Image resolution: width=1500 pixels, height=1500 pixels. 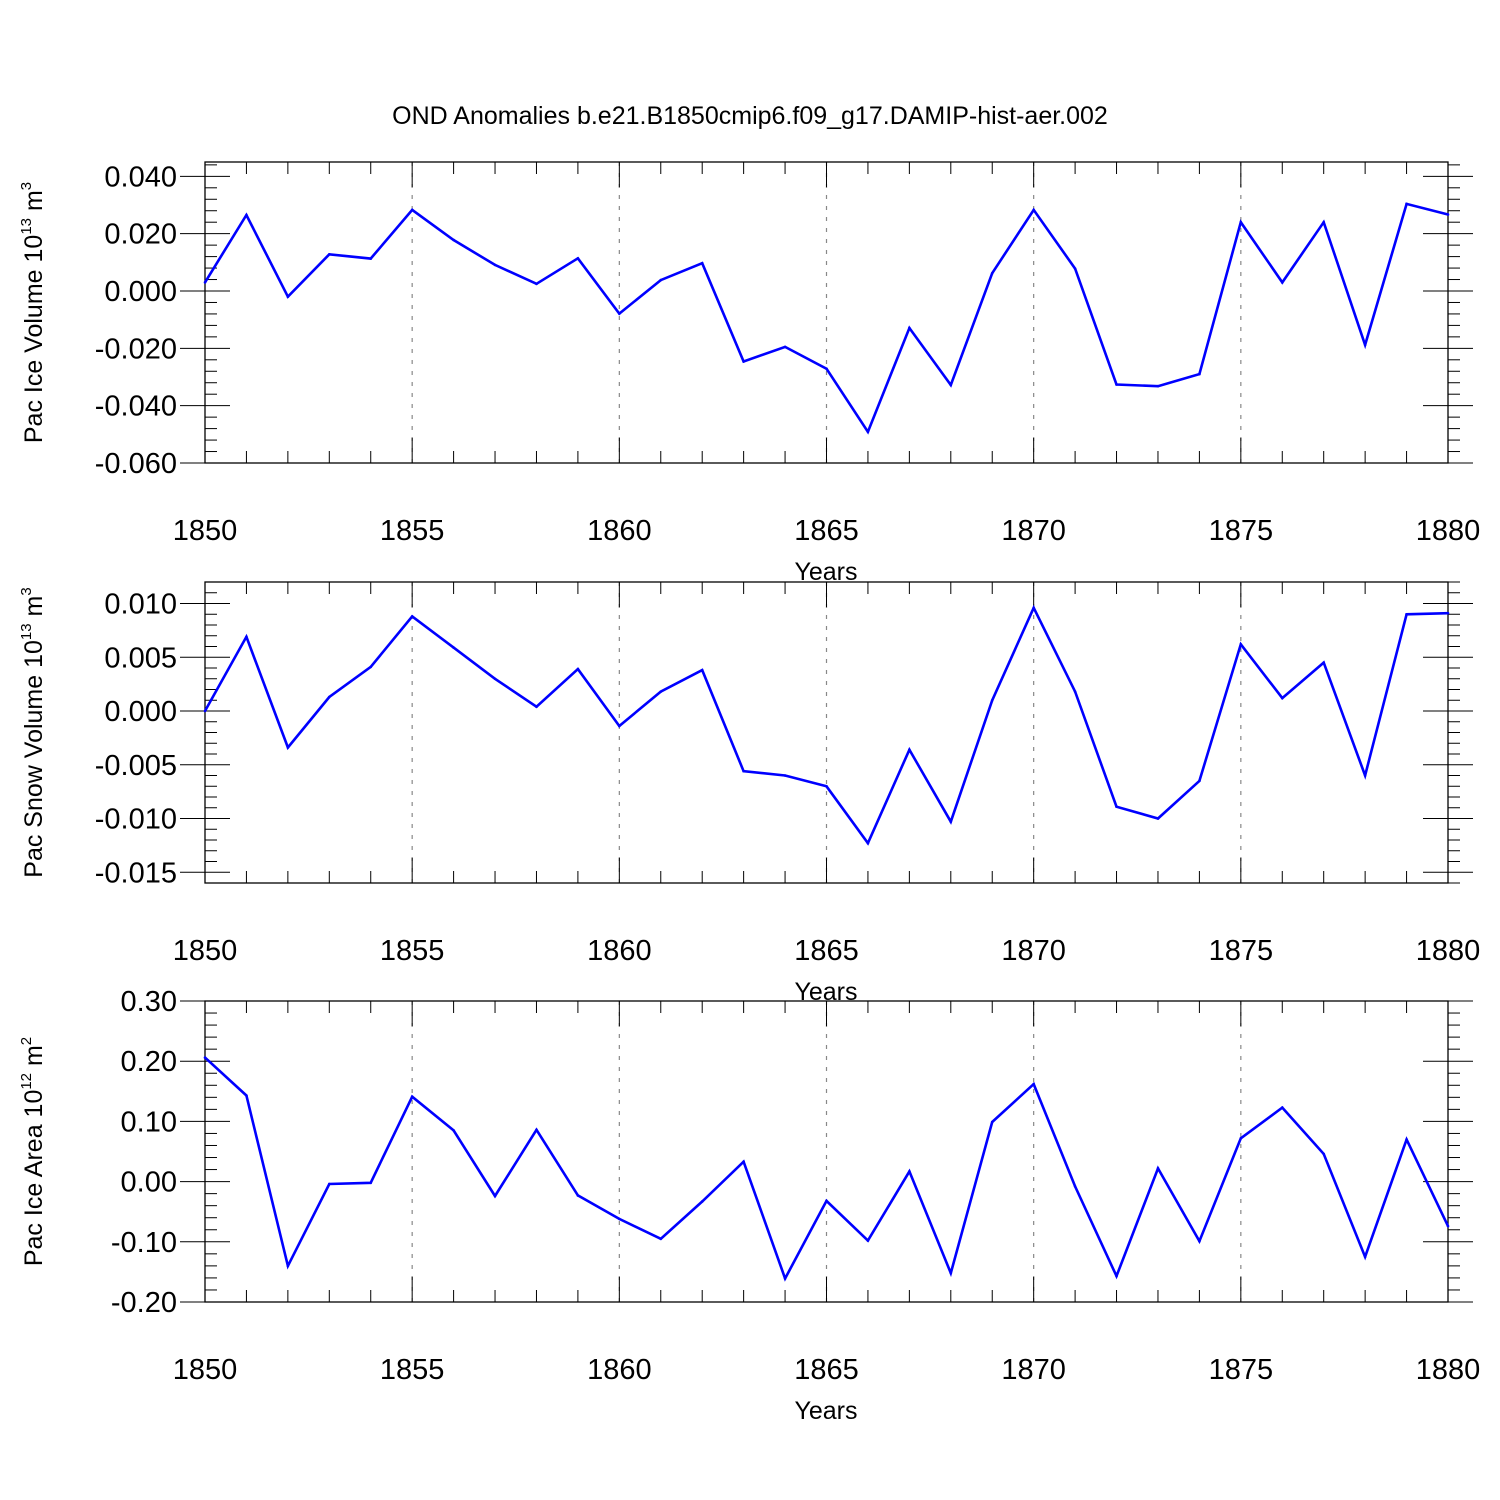 I want to click on ice-area-y-axis-label: Pac Ice Area 1012 m2, so click(x=33, y=1151).